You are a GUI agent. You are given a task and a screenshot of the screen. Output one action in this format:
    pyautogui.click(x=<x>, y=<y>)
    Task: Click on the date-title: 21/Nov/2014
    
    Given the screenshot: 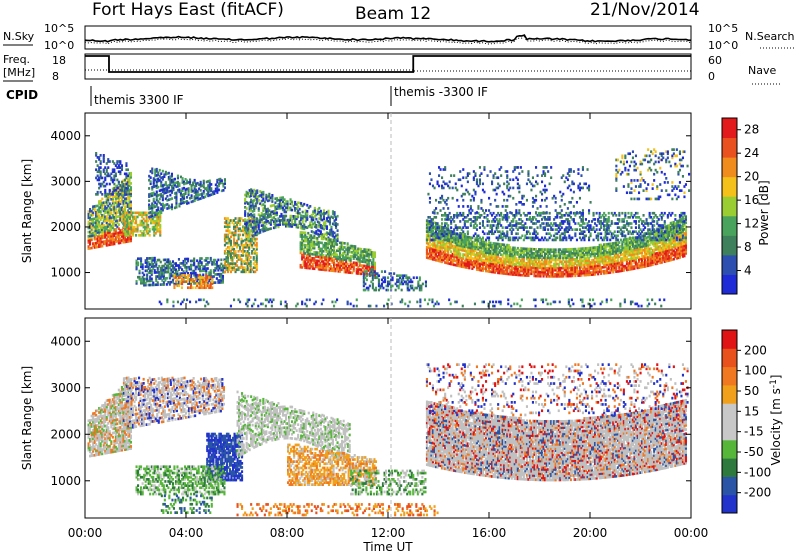 What is the action you would take?
    pyautogui.click(x=645, y=10)
    